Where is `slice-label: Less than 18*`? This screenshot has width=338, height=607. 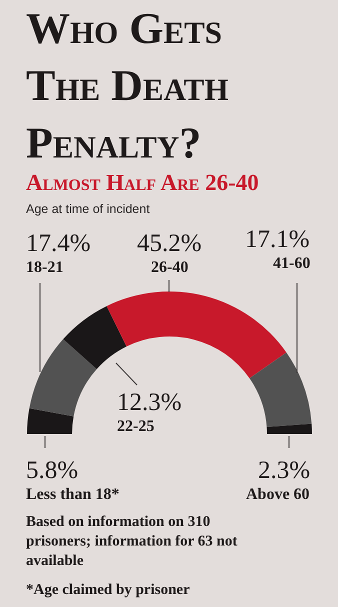 slice-label: Less than 18* is located at coordinates (73, 494).